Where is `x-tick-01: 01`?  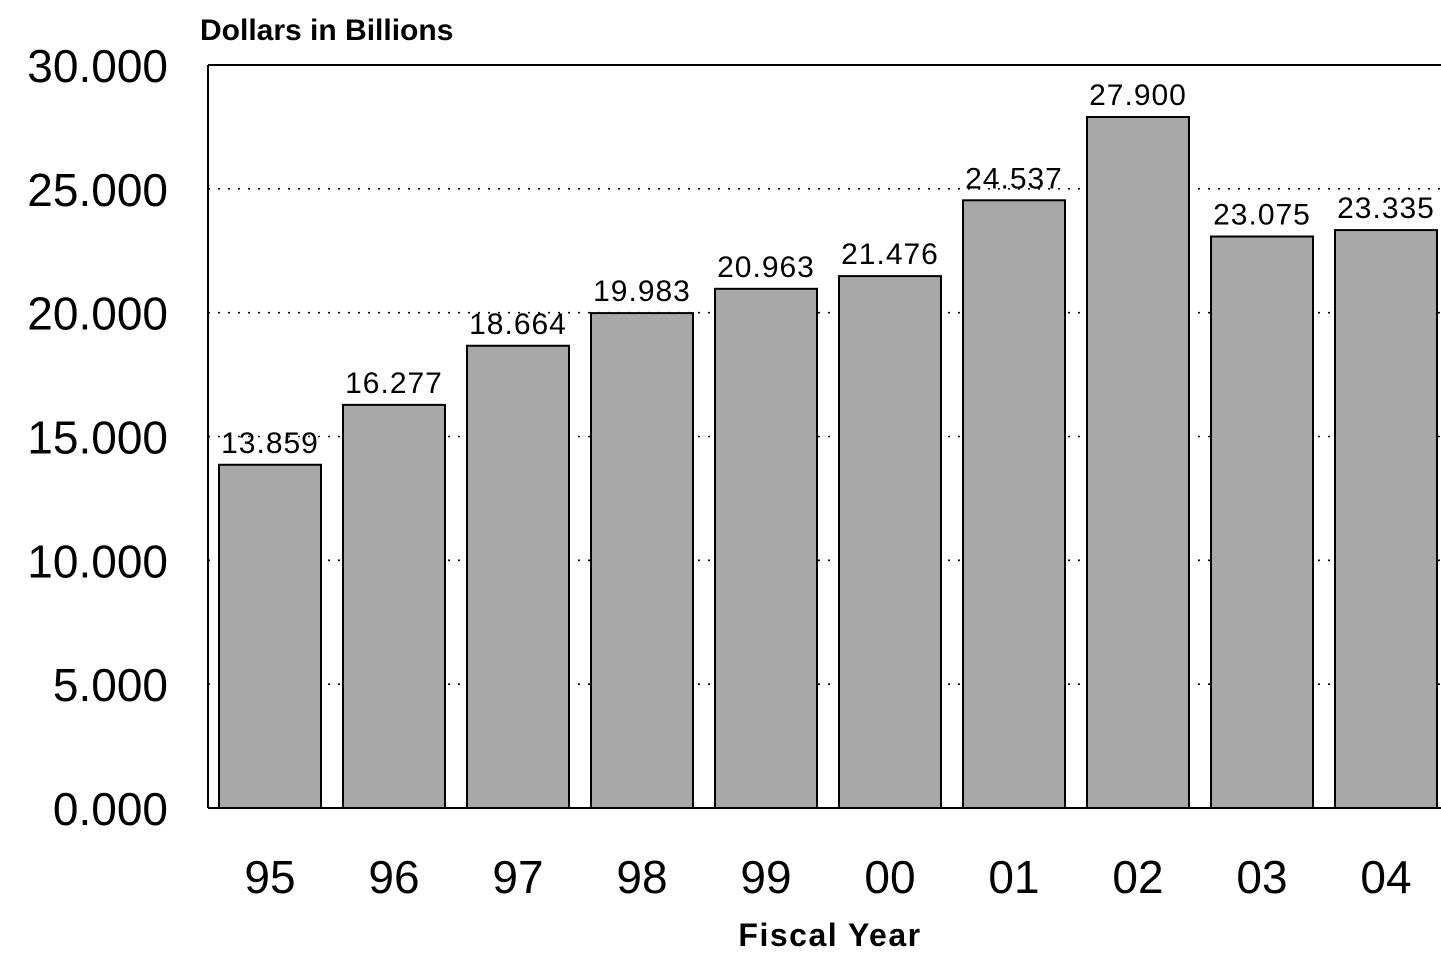
x-tick-01: 01 is located at coordinates (1013, 877).